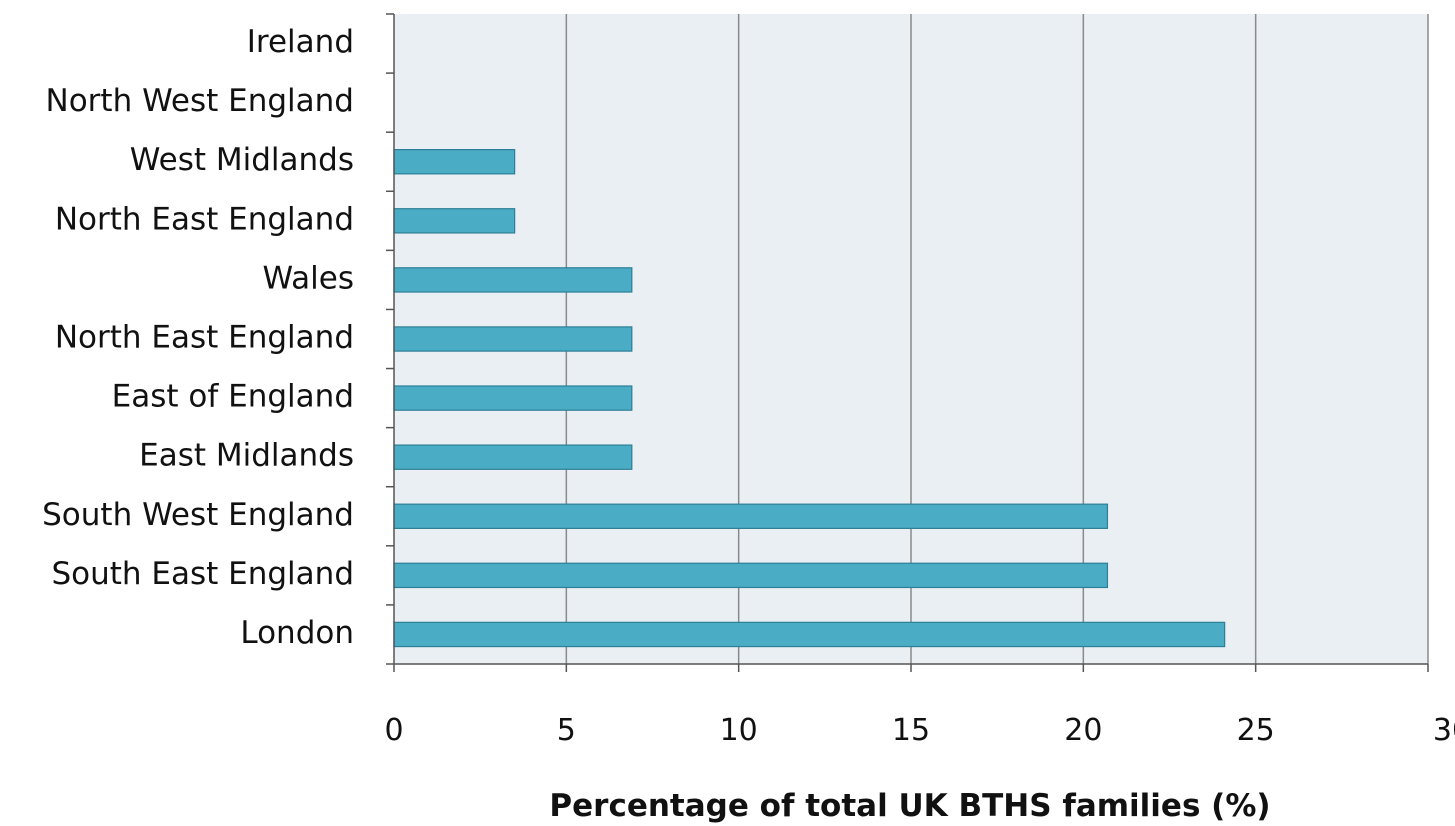  What do you see at coordinates (1444, 730) in the screenshot?
I see `x-tick-label: 30` at bounding box center [1444, 730].